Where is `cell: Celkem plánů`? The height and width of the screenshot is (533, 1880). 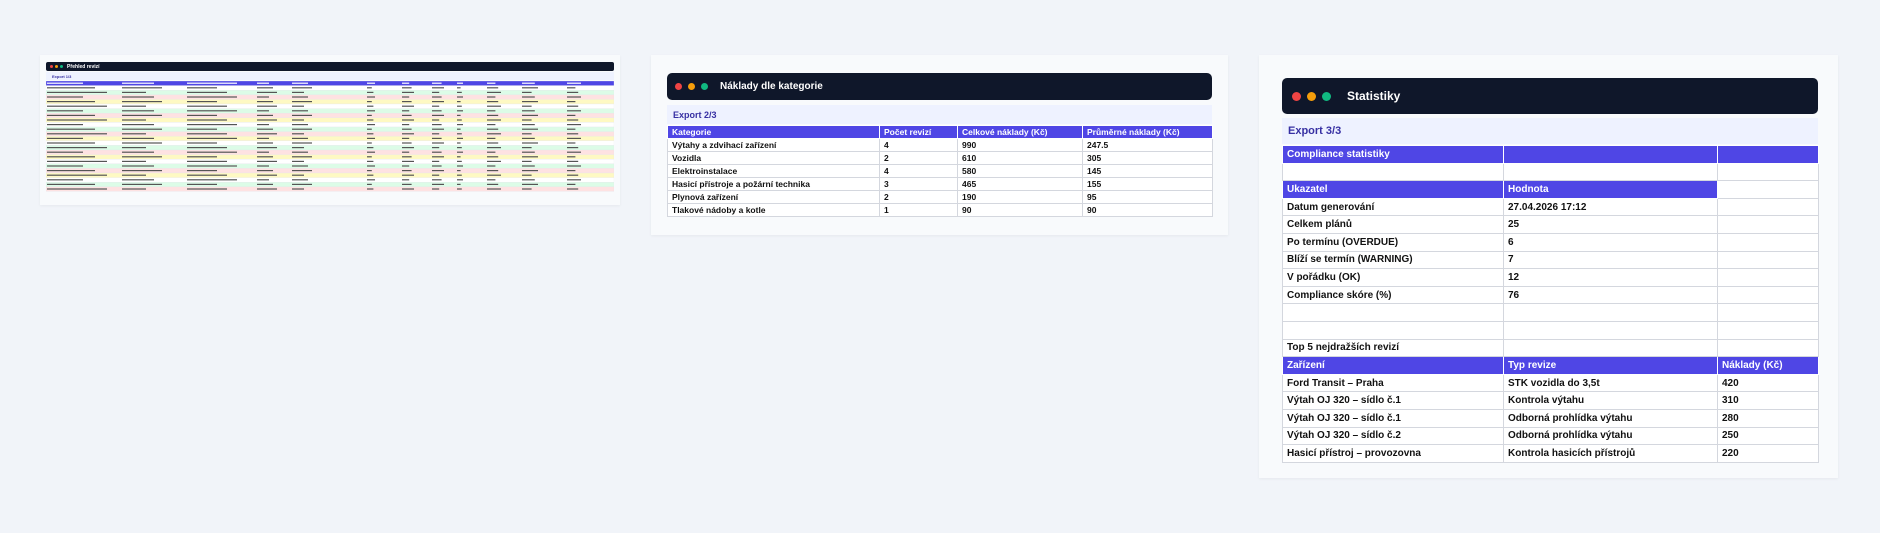
cell: Celkem plánů is located at coordinates (1393, 224).